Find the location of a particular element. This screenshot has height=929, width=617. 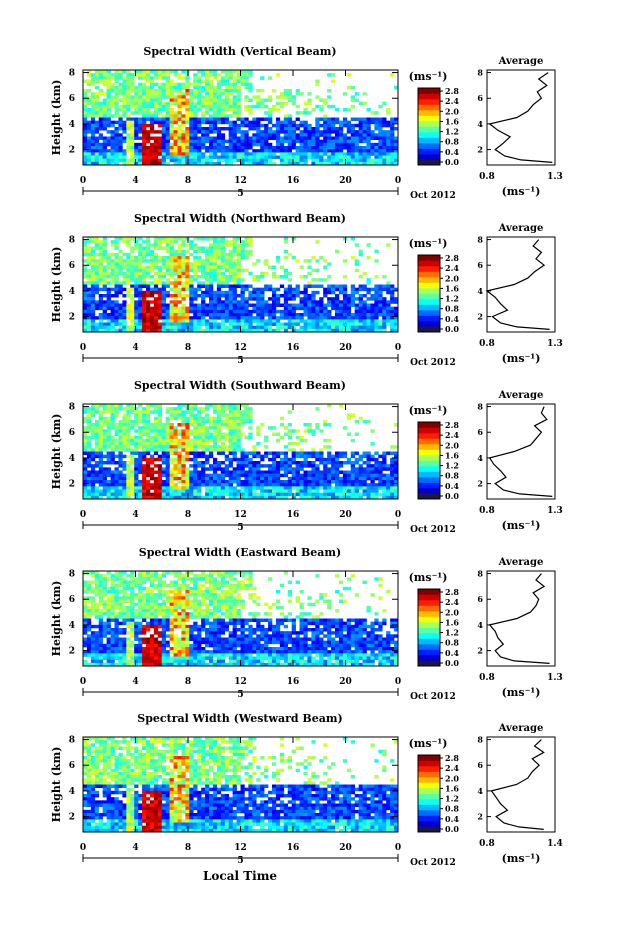

colorbar-tick-label: 1.2 is located at coordinates (452, 132).